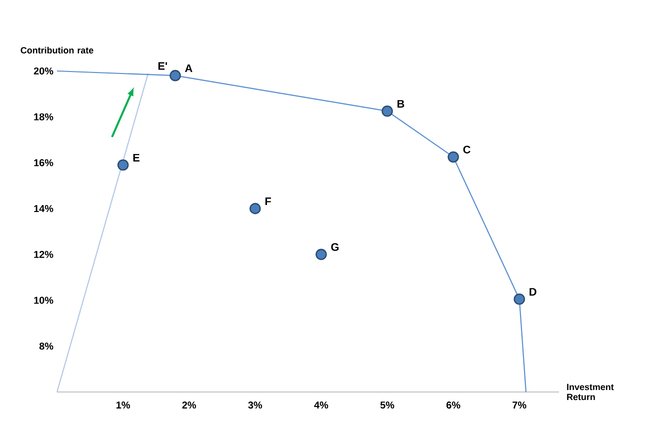  I want to click on x-axis-title: Investment Return, so click(590, 392).